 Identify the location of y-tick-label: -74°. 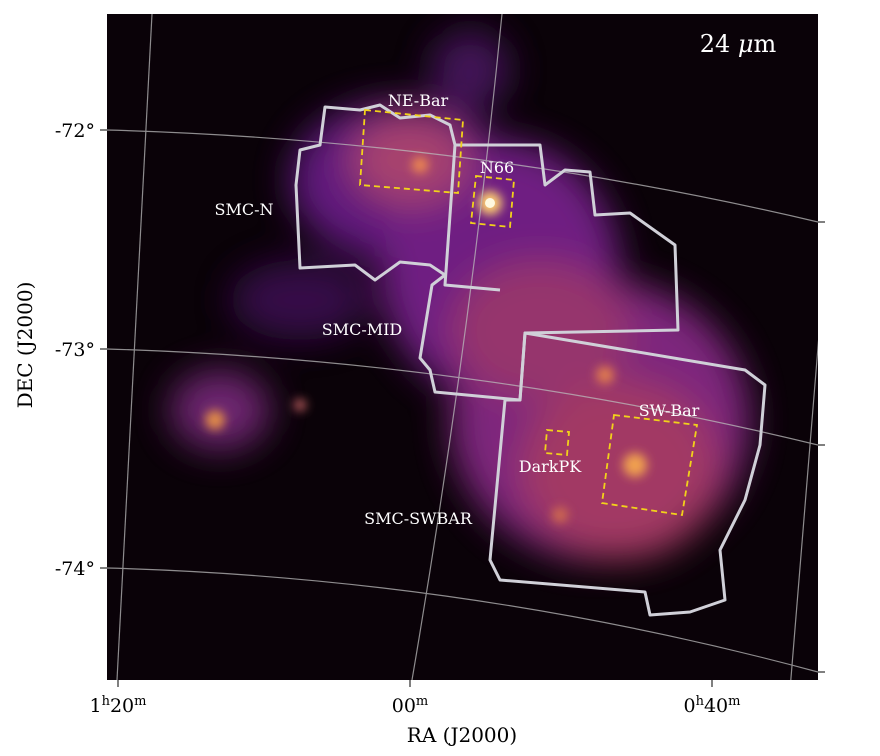
(75, 569).